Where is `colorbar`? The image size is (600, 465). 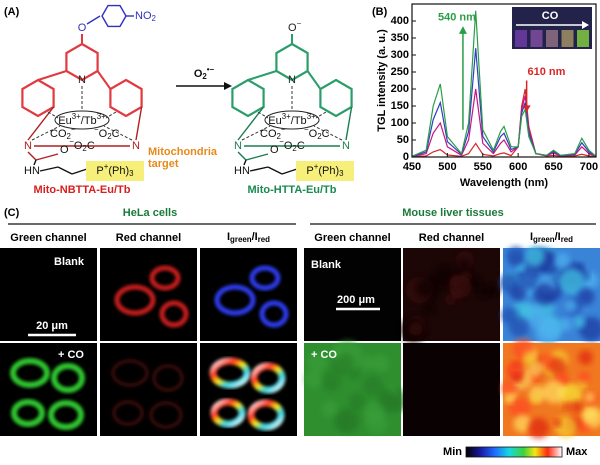
colorbar is located at coordinates (514, 452).